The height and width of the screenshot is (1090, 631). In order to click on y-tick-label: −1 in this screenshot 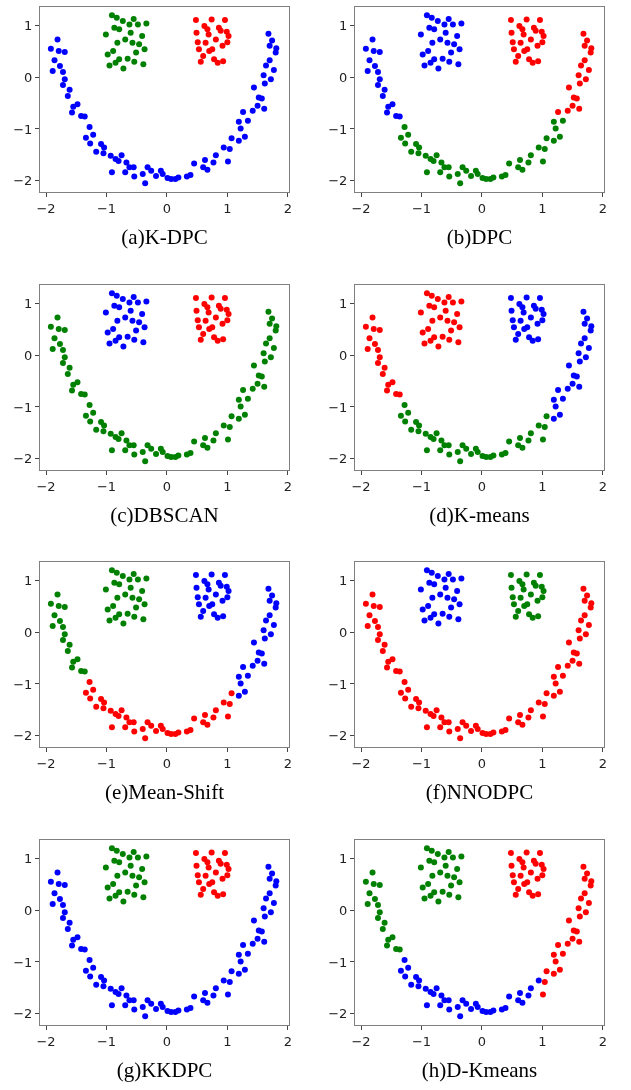, I will do `click(23, 684)`.